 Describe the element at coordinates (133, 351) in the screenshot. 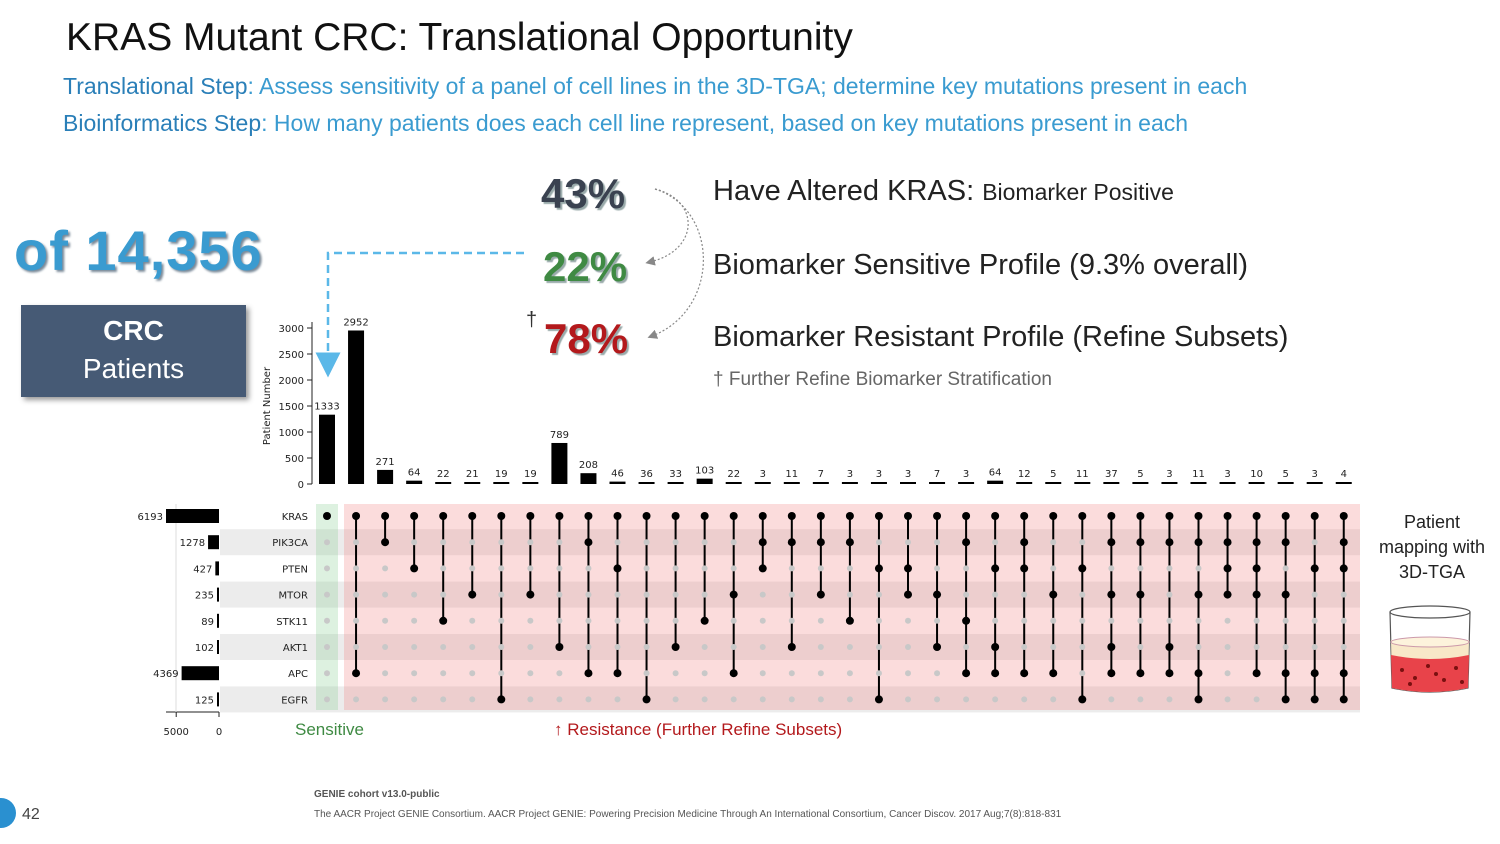

I see `crc-patients-box: CRC Patients` at that location.